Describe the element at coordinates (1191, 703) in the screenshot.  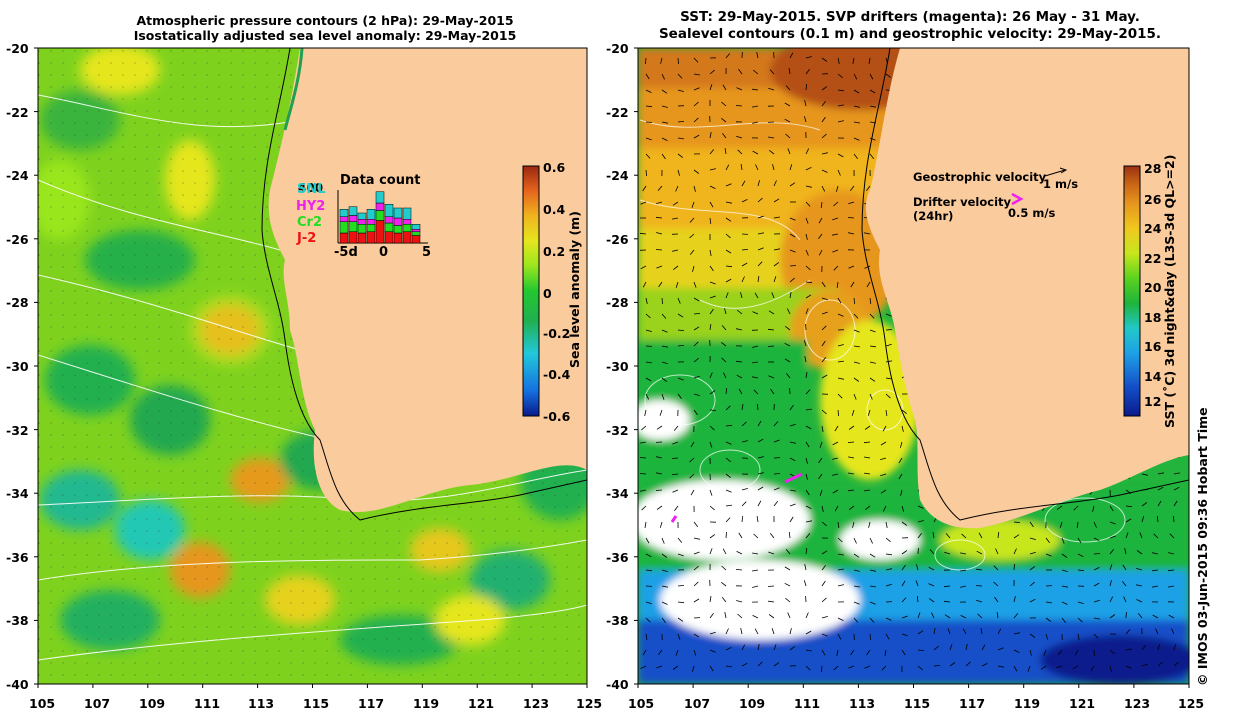
I see `right-x-tick: 125` at that location.